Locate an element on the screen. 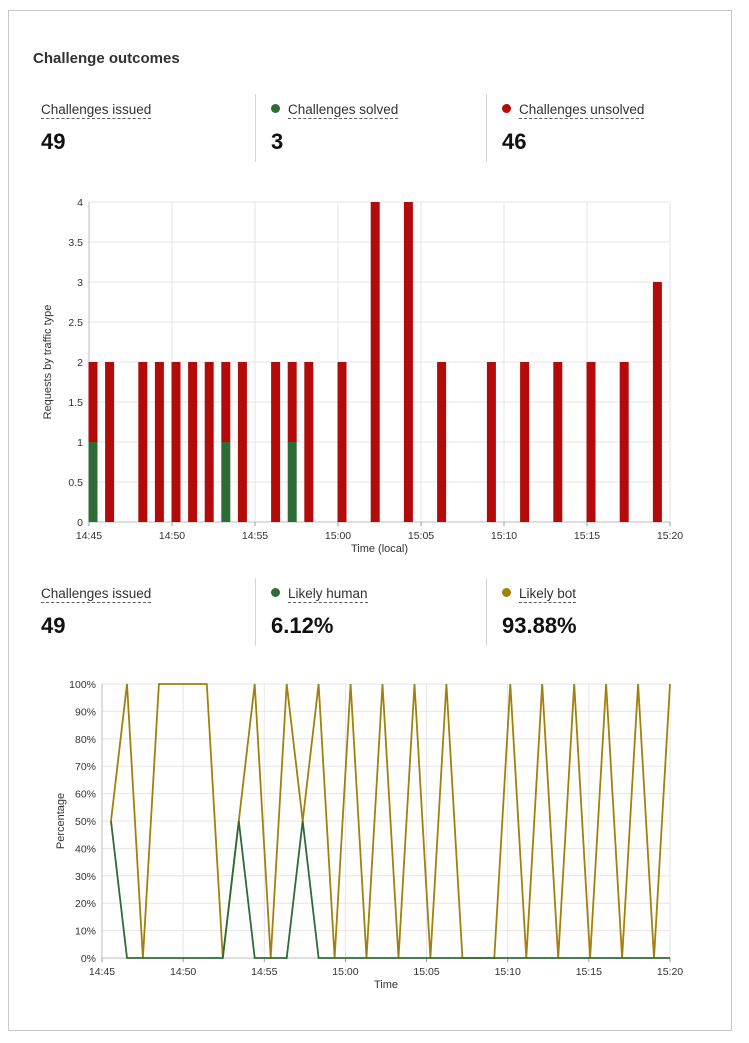 The image size is (749, 1043). x-axis-label: Time is located at coordinates (386, 985).